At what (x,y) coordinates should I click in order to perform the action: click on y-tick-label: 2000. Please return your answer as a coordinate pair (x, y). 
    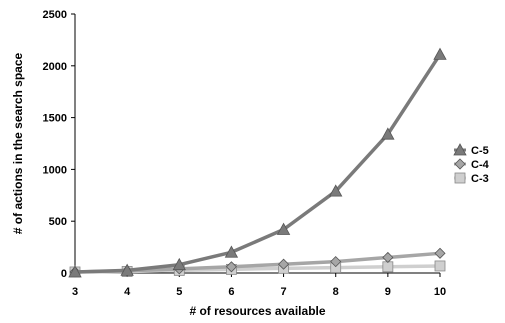
    Looking at the image, I should click on (55, 67).